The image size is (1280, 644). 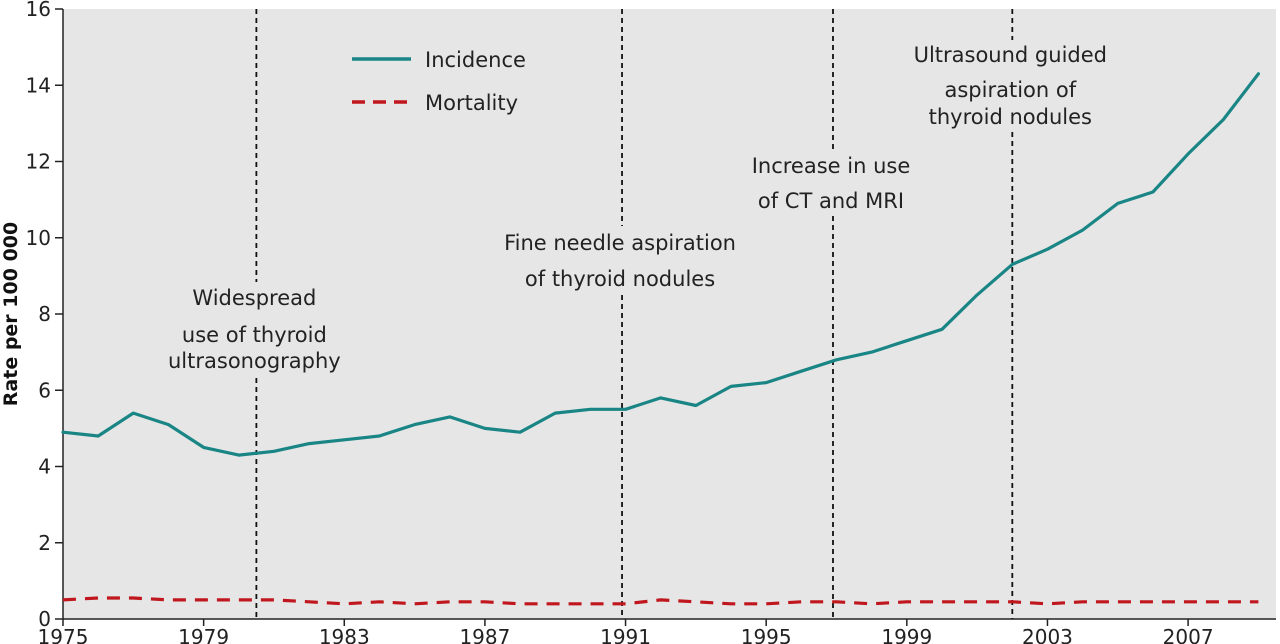 What do you see at coordinates (254, 335) in the screenshot?
I see `event-annotation-line: use of thyroid` at bounding box center [254, 335].